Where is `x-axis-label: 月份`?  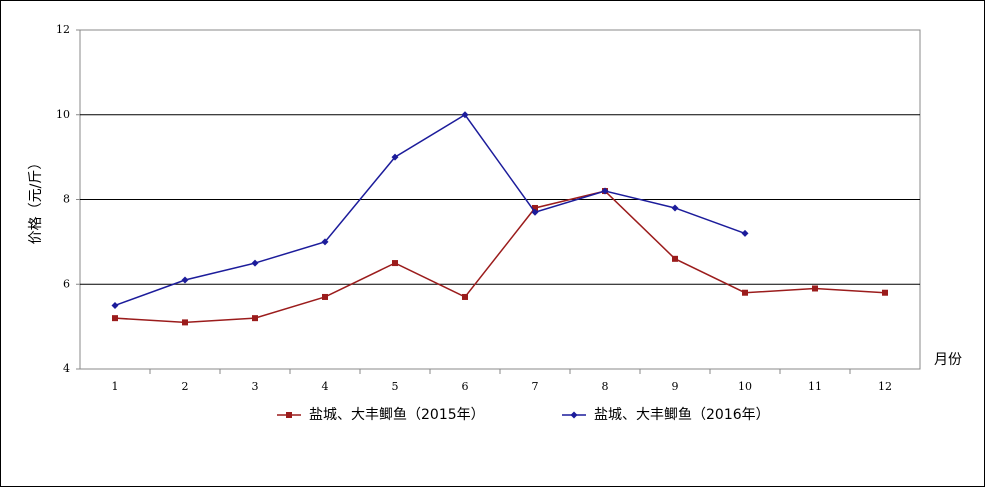
x-axis-label: 月份 is located at coordinates (948, 360).